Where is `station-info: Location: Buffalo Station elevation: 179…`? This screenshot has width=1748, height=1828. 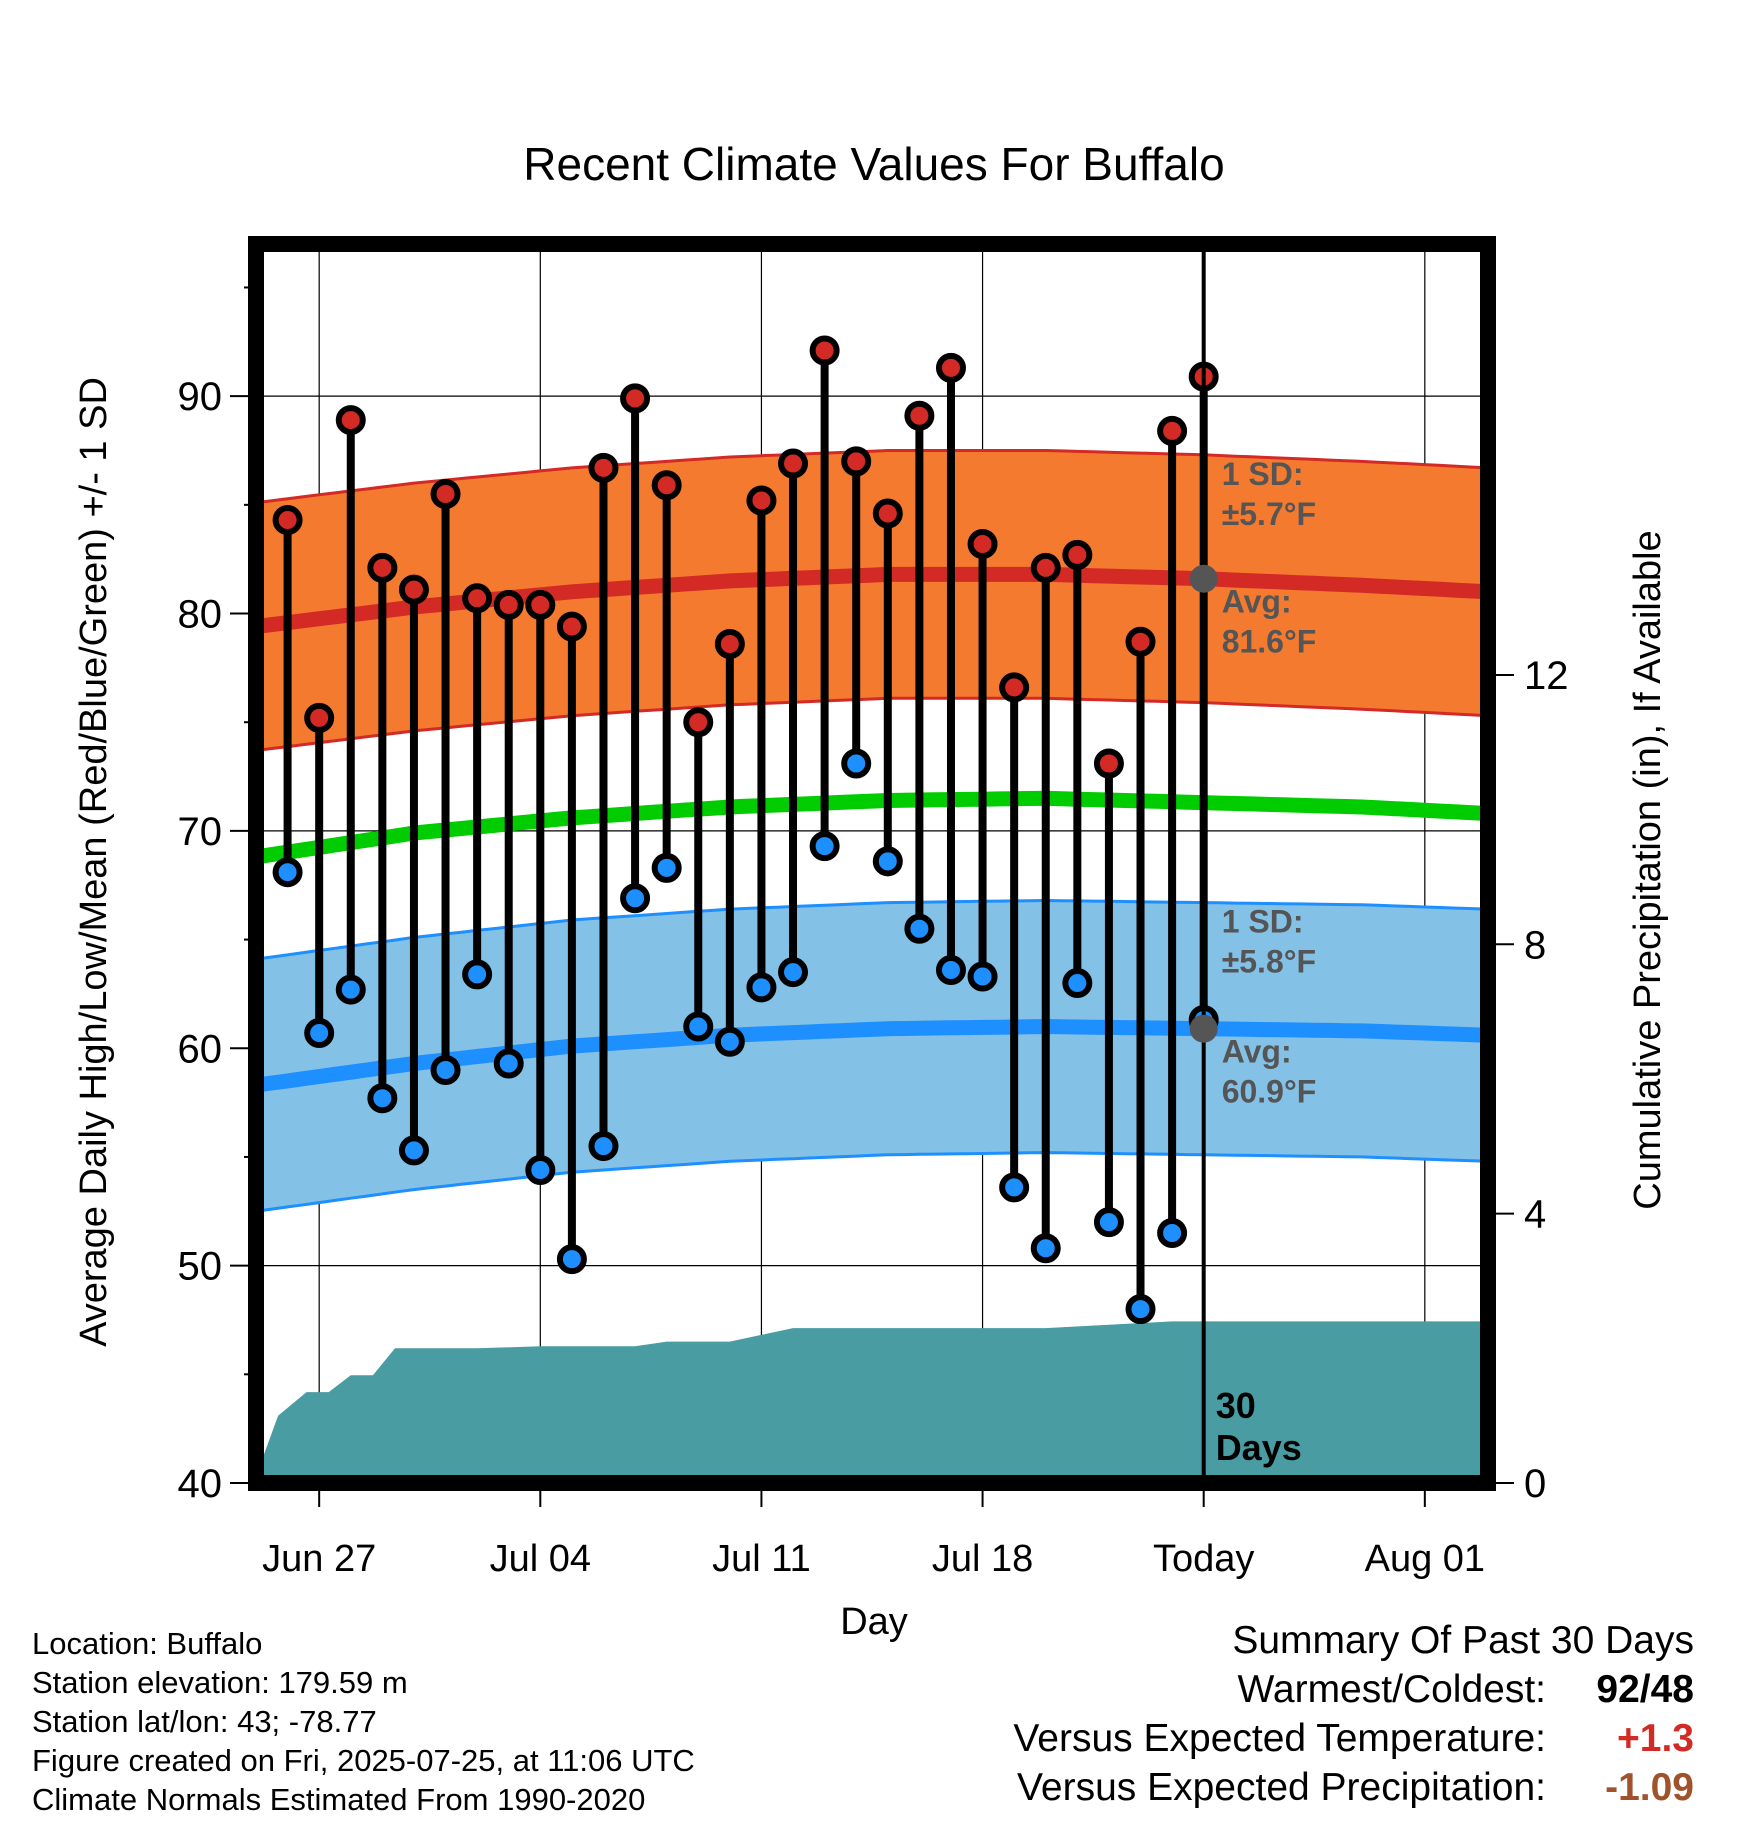
station-info: Location: Buffalo Station elevation: 179… is located at coordinates (363, 1721).